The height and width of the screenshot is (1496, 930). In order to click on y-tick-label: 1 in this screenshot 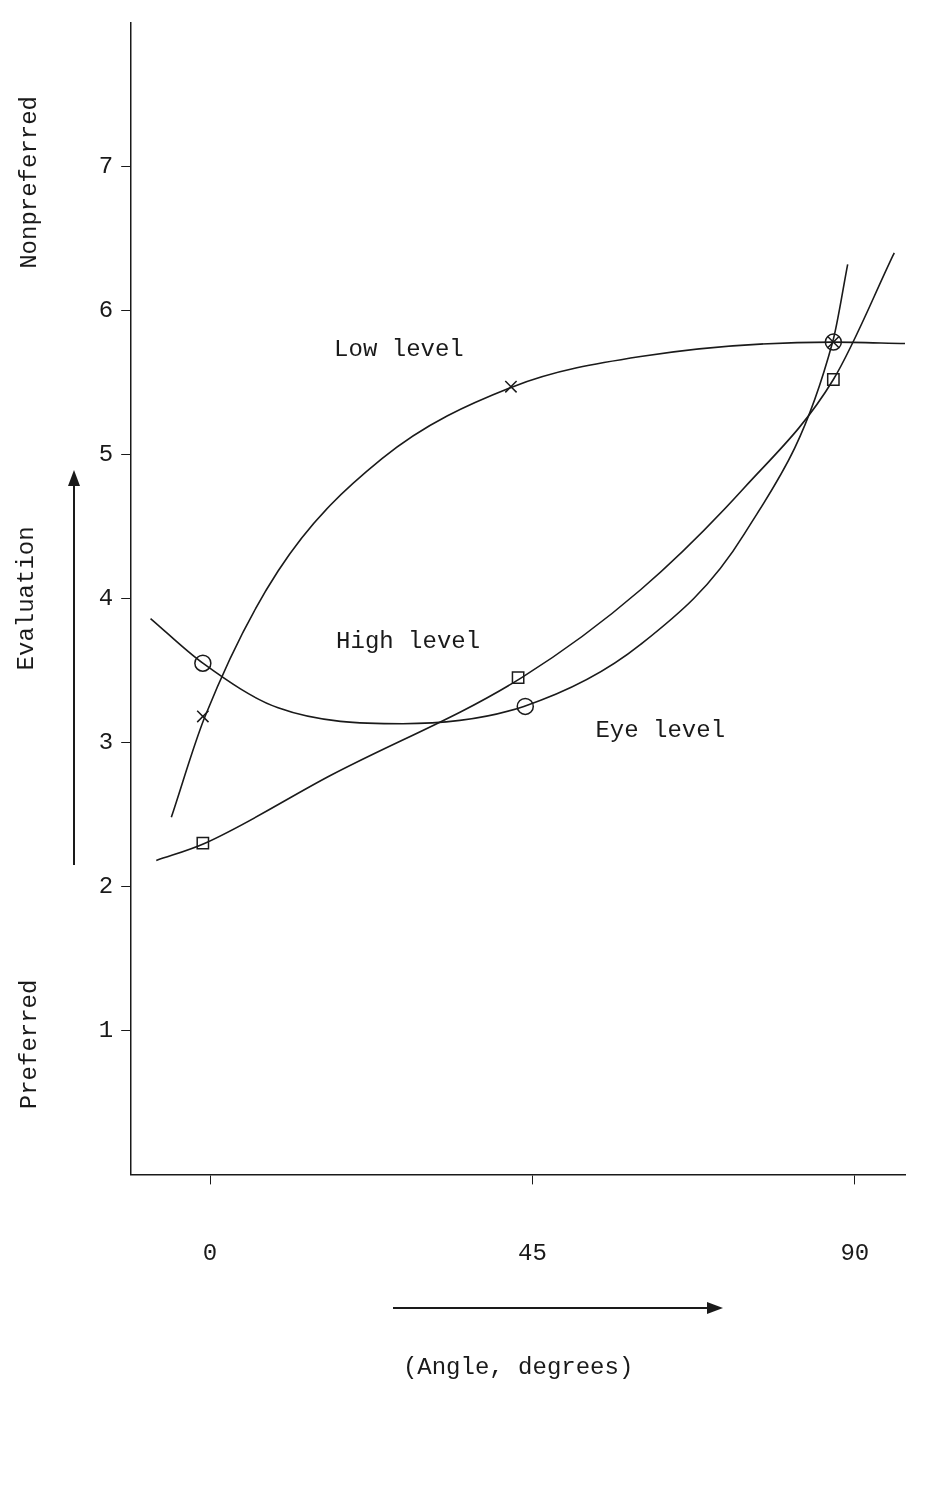, I will do `click(106, 1030)`.